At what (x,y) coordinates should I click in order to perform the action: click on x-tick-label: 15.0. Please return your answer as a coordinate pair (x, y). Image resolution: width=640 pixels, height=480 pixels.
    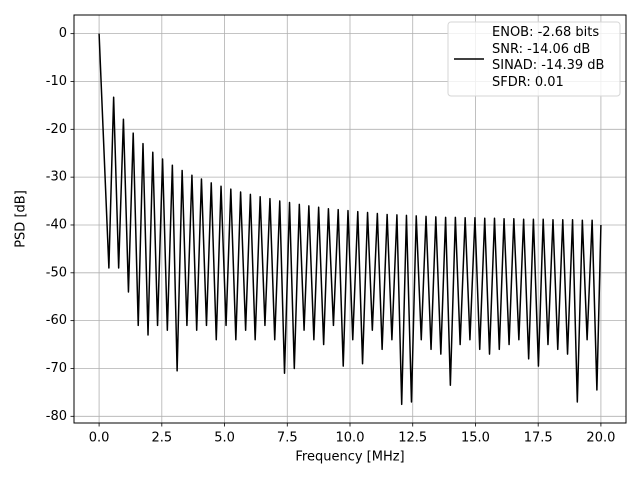
    Looking at the image, I should click on (475, 438).